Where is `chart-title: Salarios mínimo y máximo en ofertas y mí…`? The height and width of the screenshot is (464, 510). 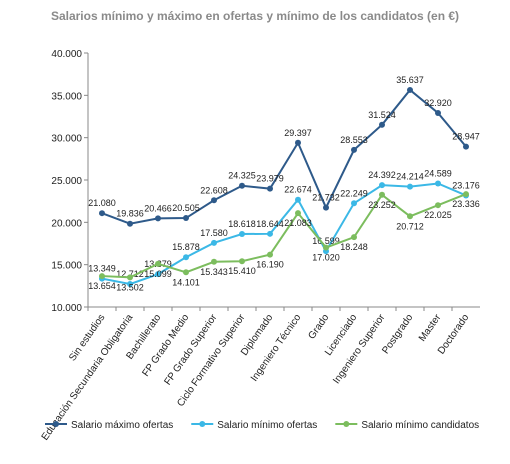 chart-title: Salarios mínimo y máximo en ofertas y mí… is located at coordinates (255, 16).